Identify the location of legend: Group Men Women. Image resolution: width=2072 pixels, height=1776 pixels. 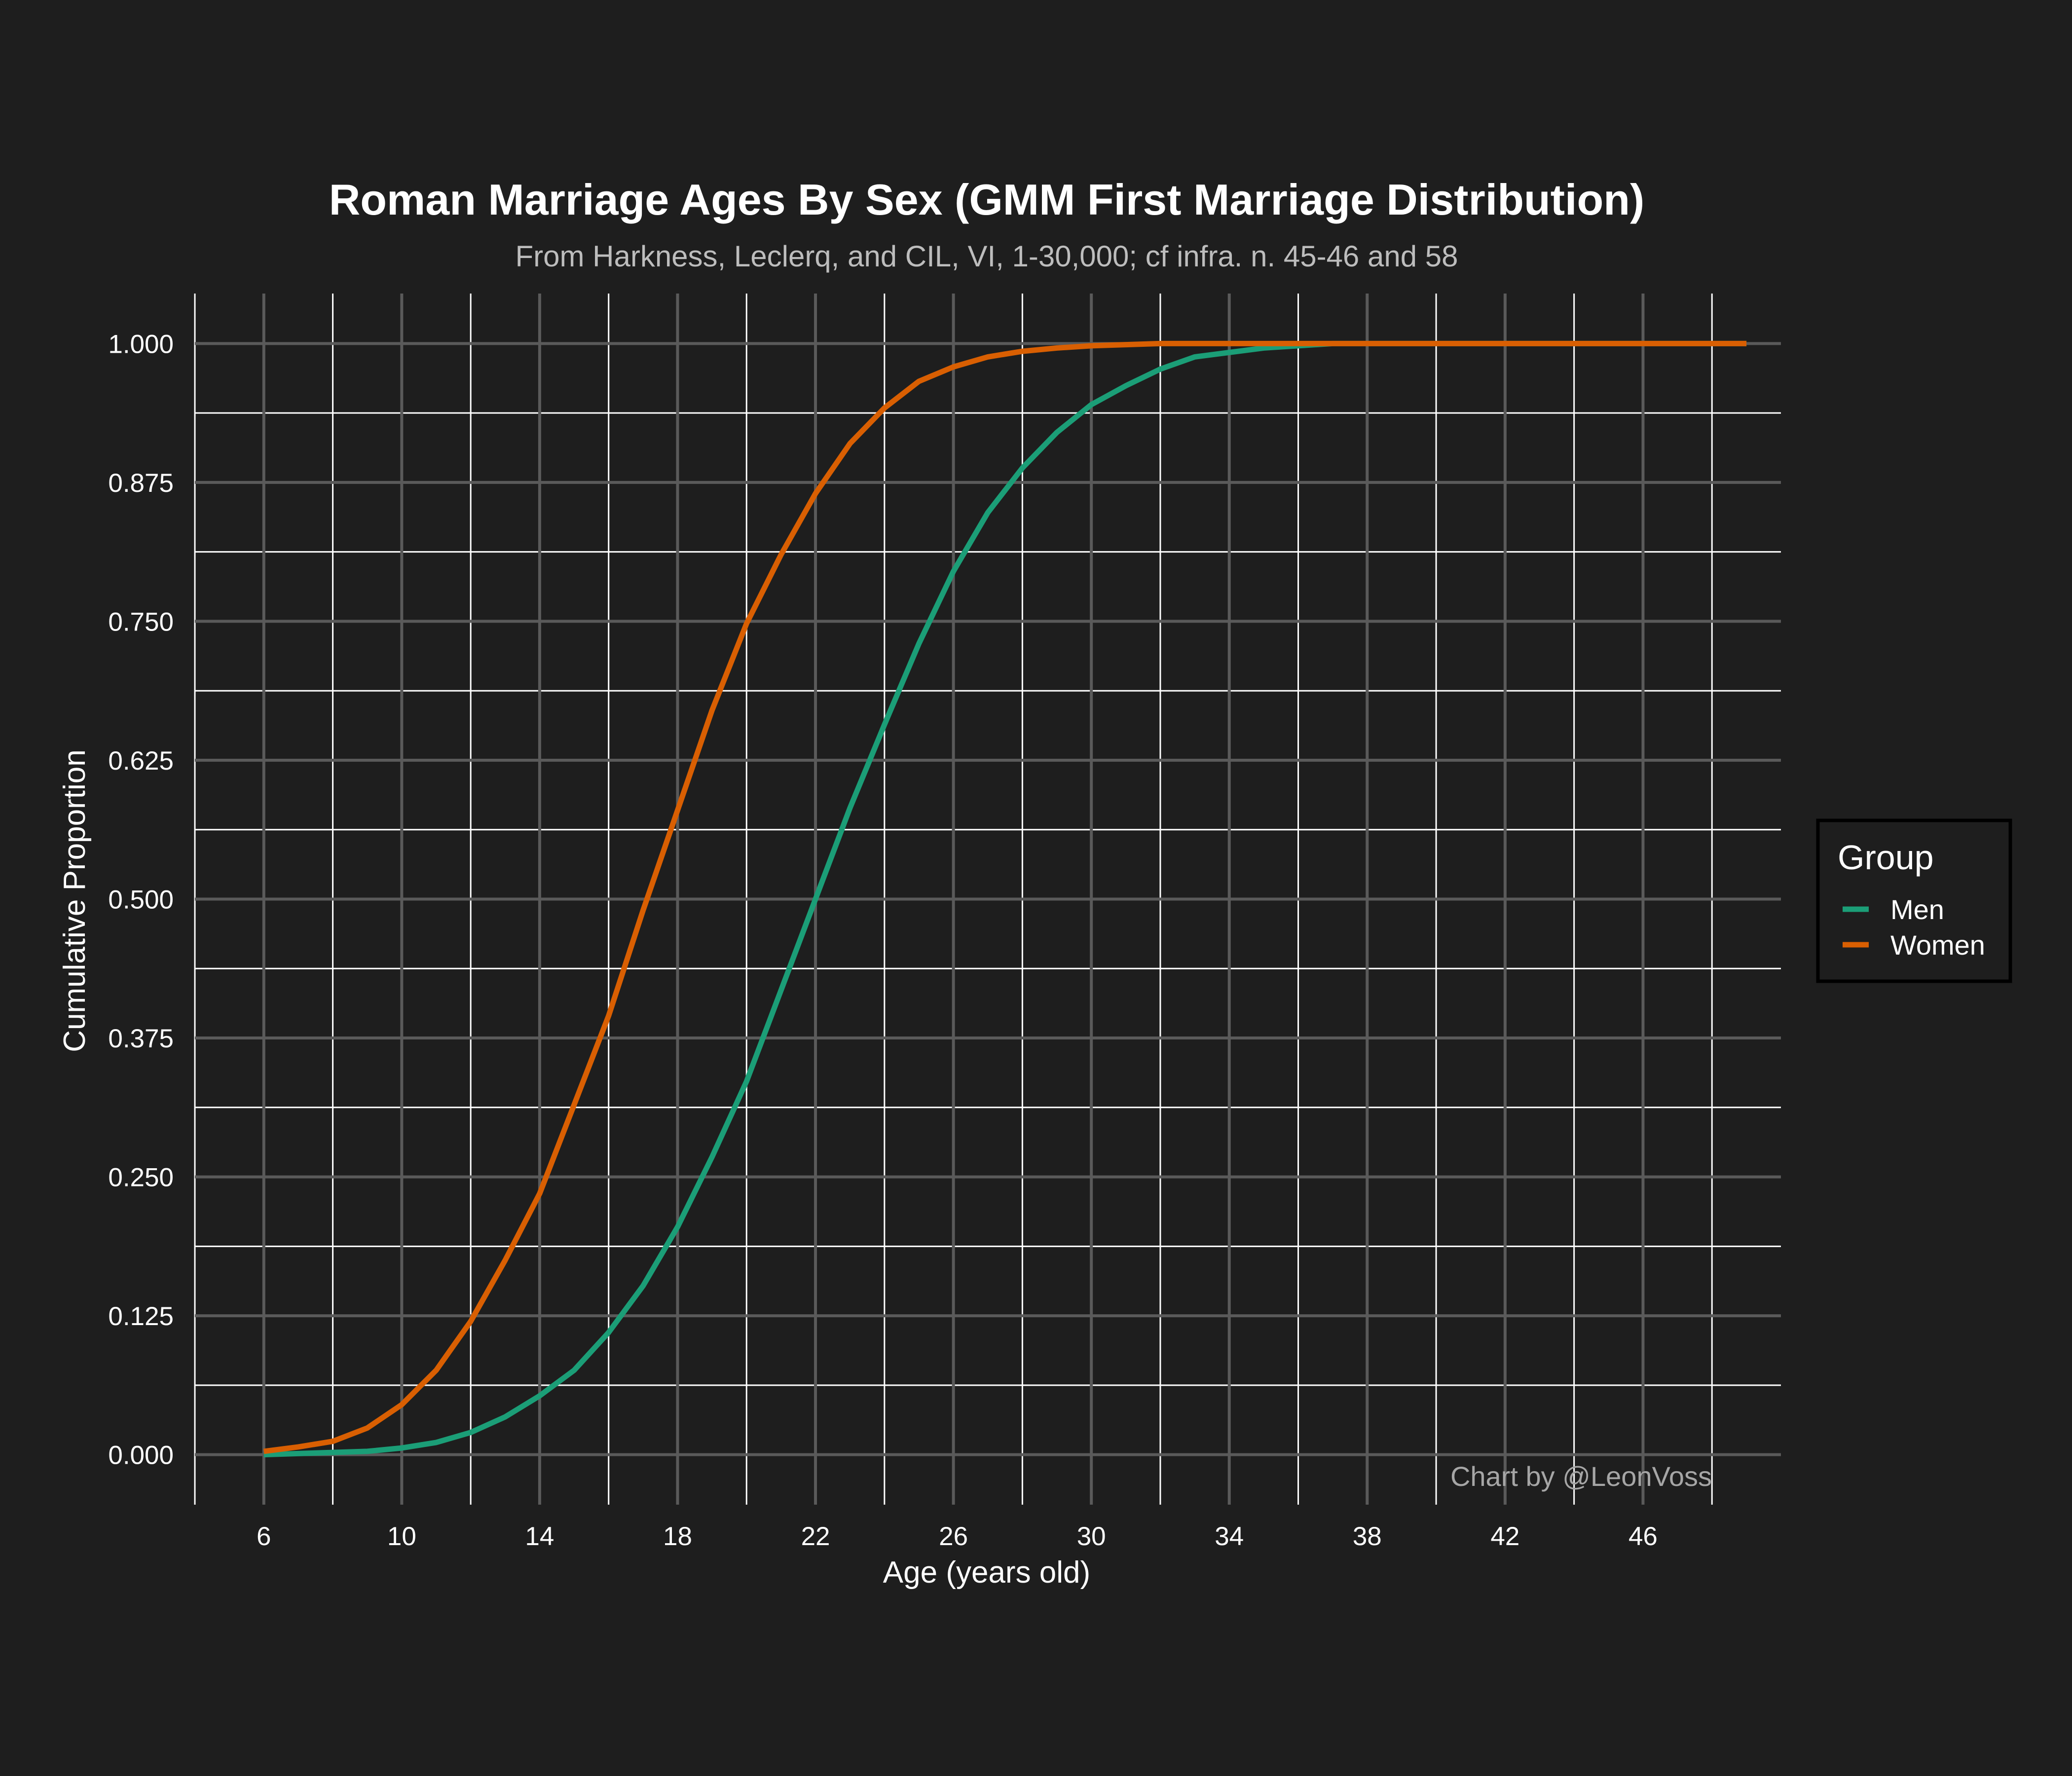
(1914, 901).